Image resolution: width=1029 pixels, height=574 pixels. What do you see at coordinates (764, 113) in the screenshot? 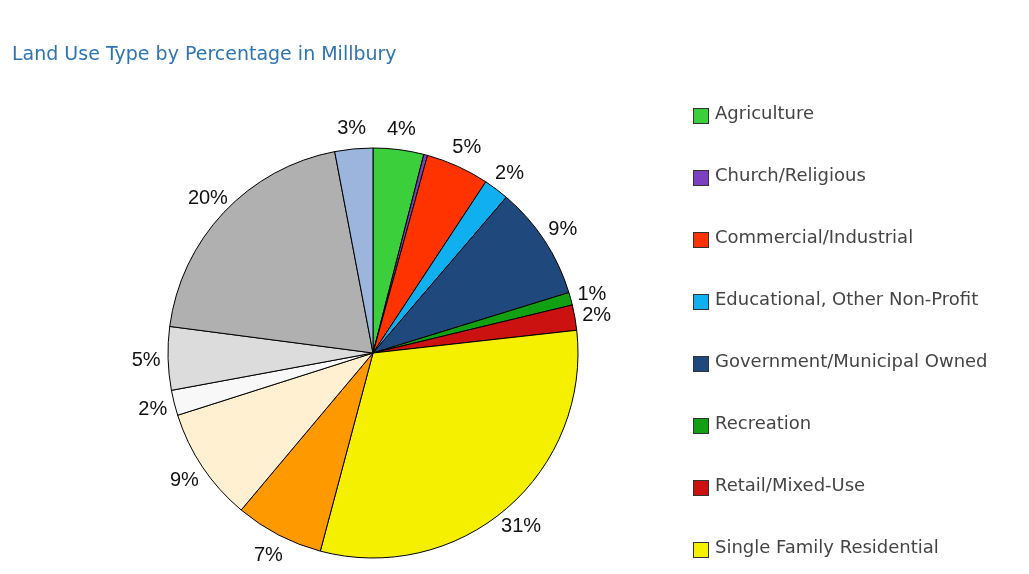
I see `legend-label: Agriculture` at bounding box center [764, 113].